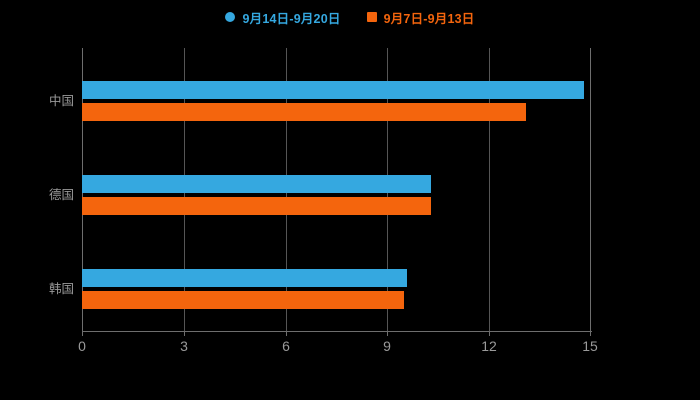  I want to click on x-tick-label-9: 9, so click(387, 346).